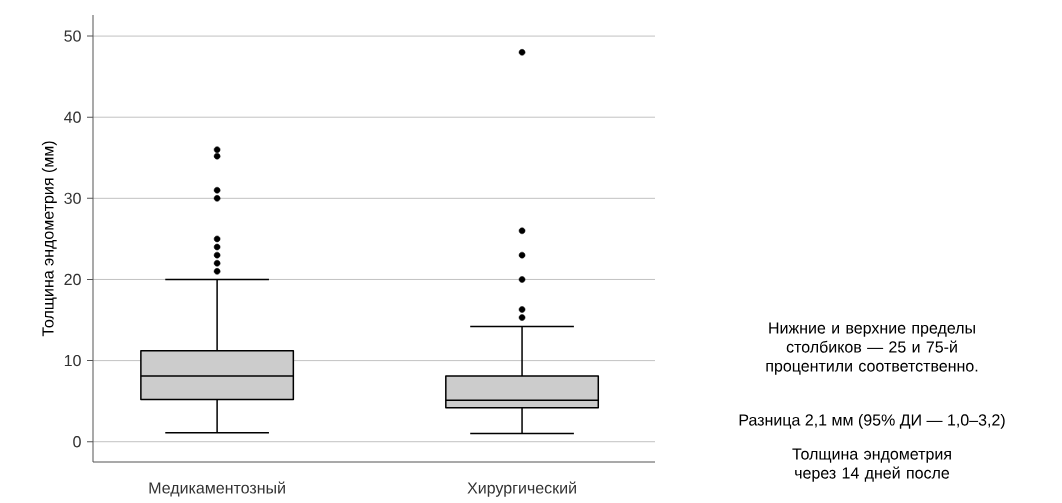 The height and width of the screenshot is (503, 1062). What do you see at coordinates (72, 117) in the screenshot?
I see `y-tick-label: 40` at bounding box center [72, 117].